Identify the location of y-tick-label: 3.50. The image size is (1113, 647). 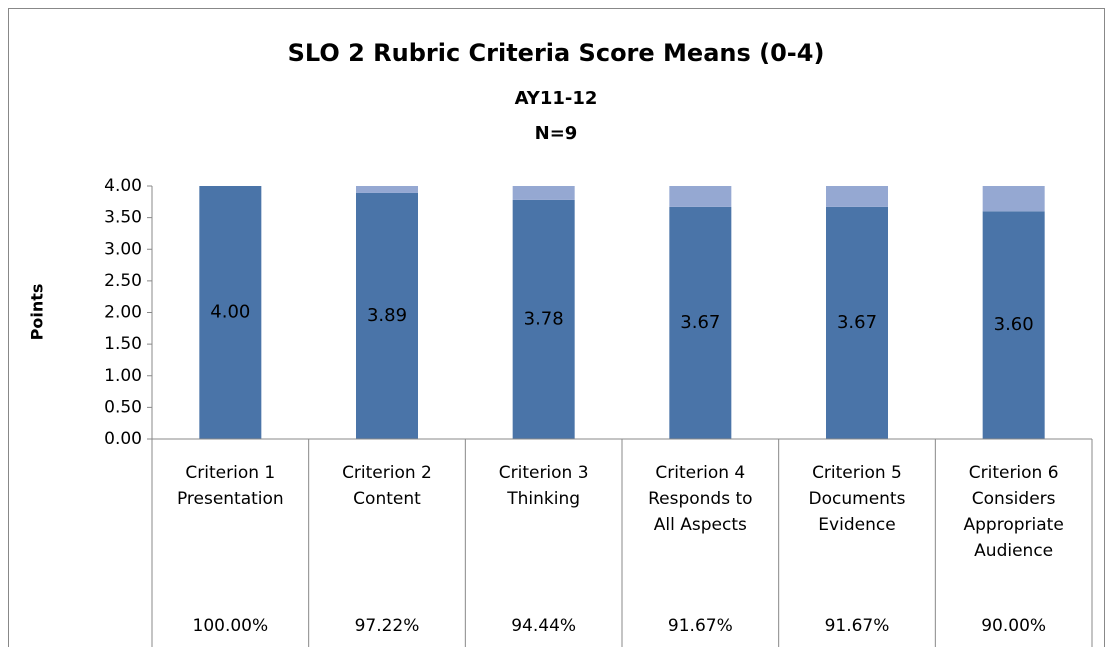
(123, 218).